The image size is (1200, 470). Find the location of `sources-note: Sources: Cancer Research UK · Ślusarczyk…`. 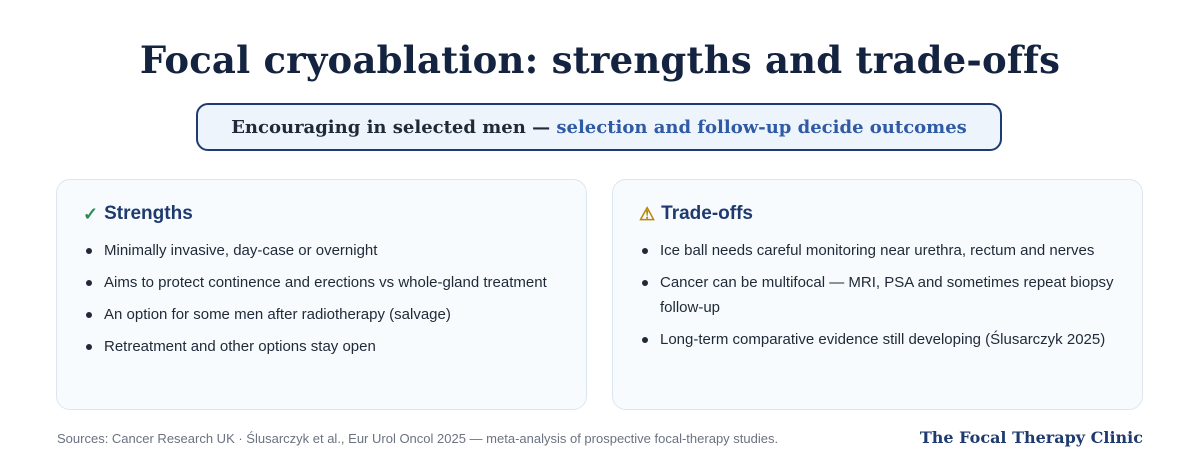

sources-note: Sources: Cancer Research UK · Ślusarczyk… is located at coordinates (418, 438).